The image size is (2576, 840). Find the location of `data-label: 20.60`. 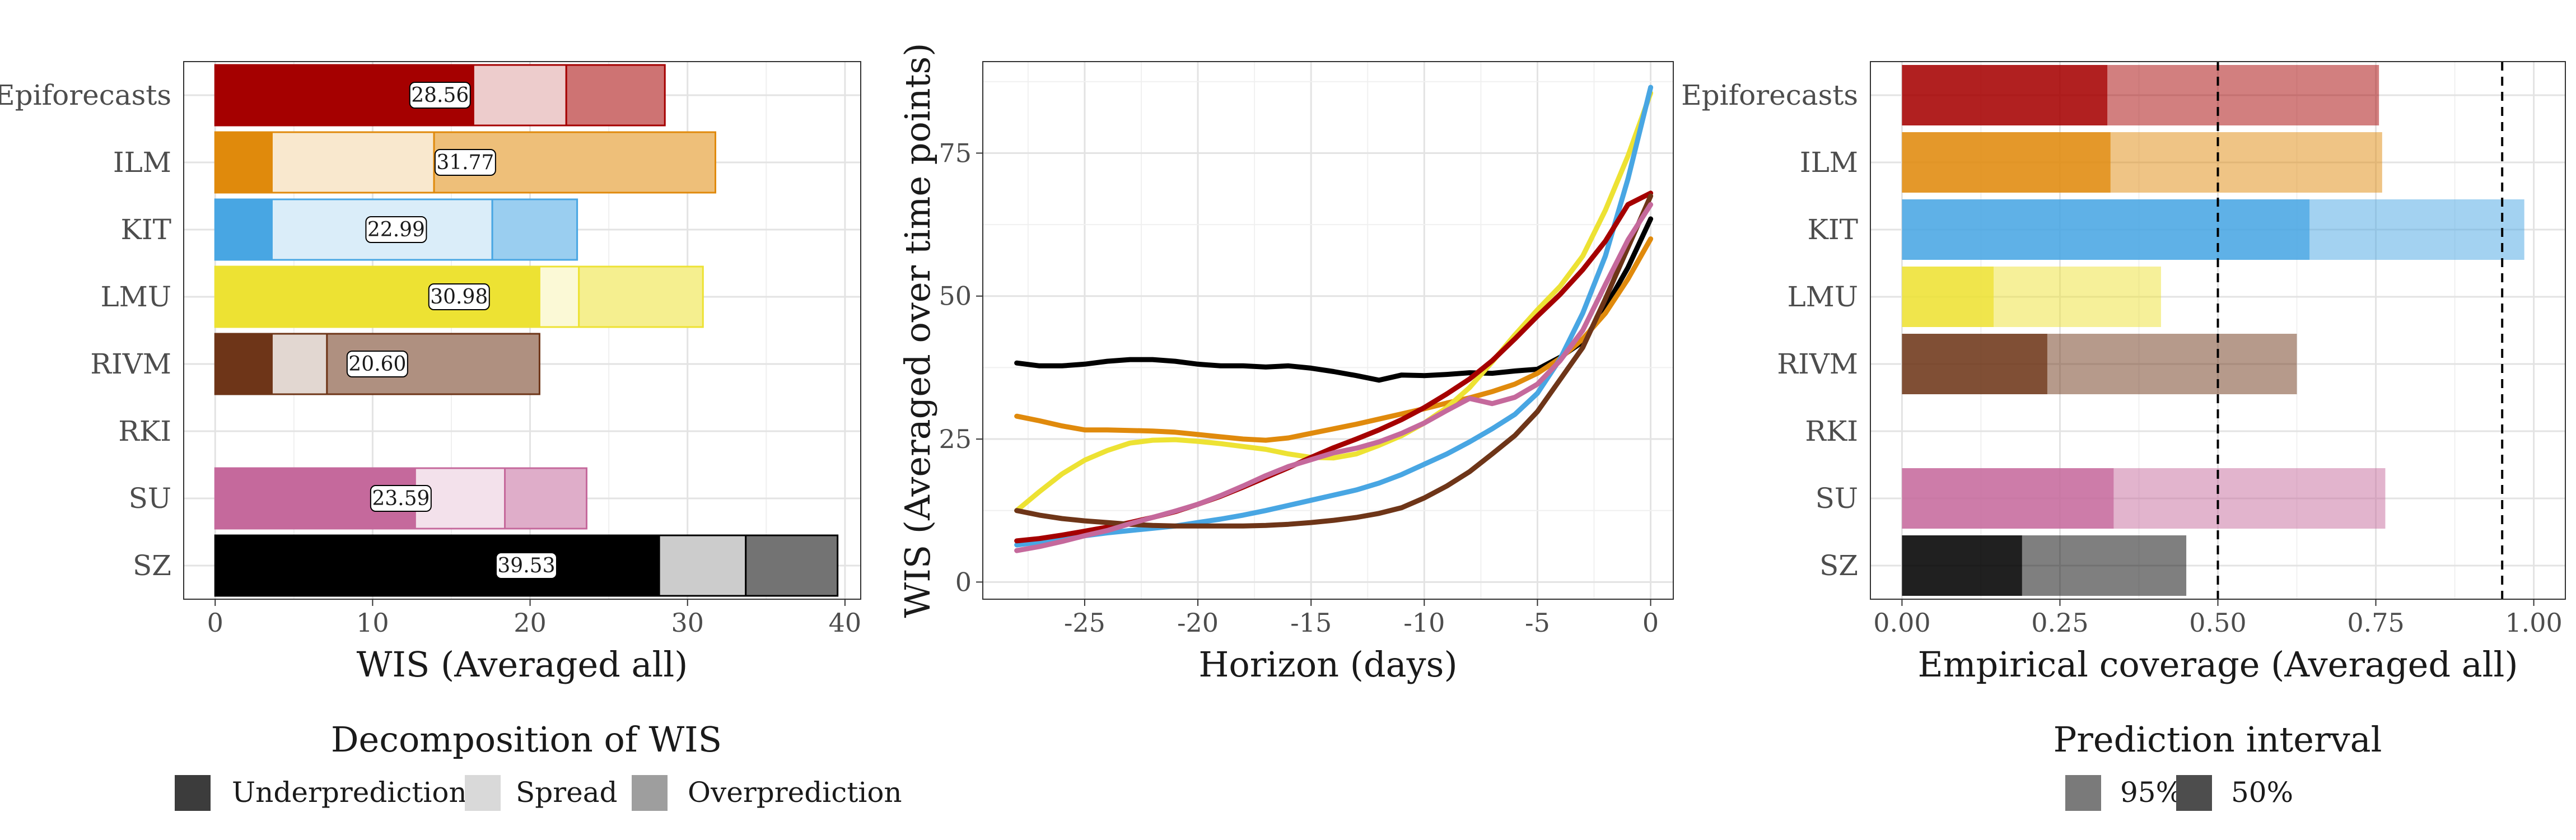

data-label: 20.60 is located at coordinates (377, 365).